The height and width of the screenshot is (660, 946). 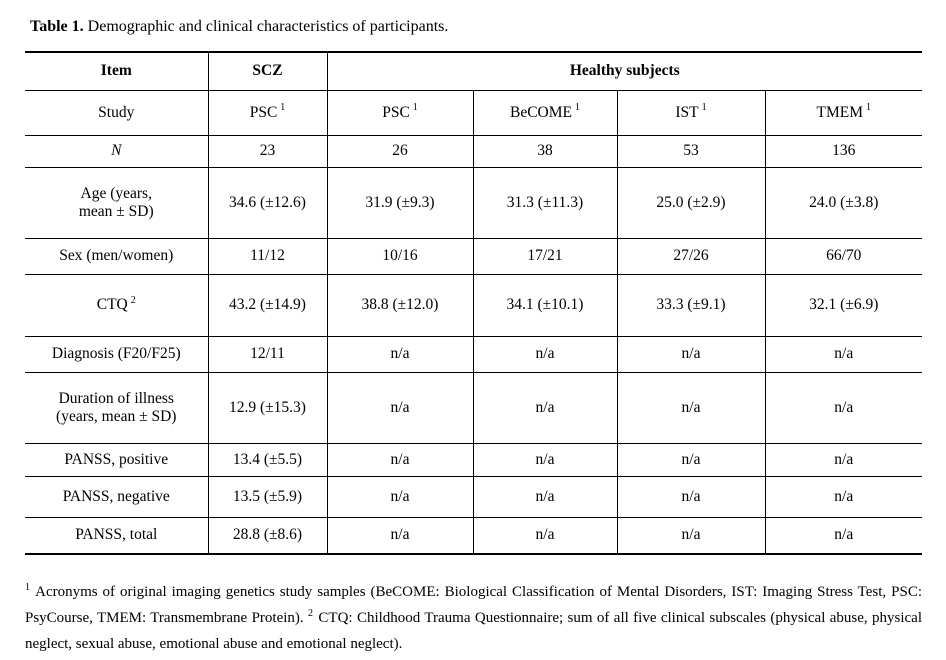 I want to click on row-study: Study PSC 1 PSC 1 BeCOME 1 IST 1 TMEM 1, so click(x=474, y=112).